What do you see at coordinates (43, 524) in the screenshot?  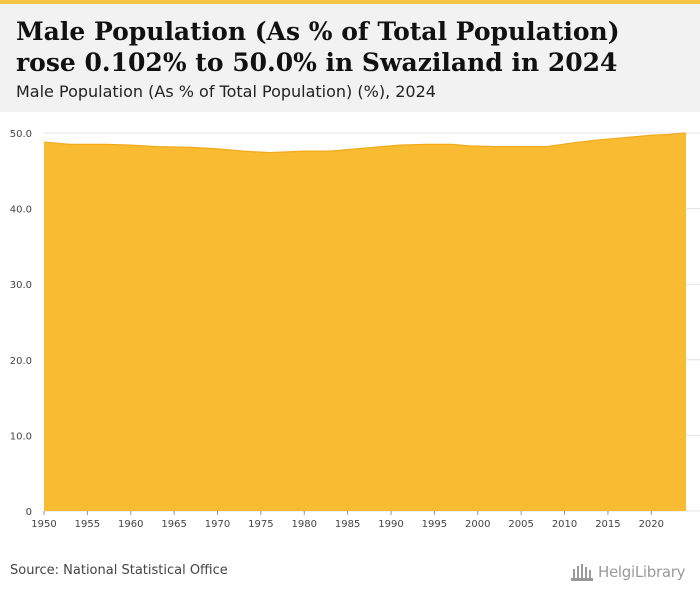 I see `x-tick-label: 1950` at bounding box center [43, 524].